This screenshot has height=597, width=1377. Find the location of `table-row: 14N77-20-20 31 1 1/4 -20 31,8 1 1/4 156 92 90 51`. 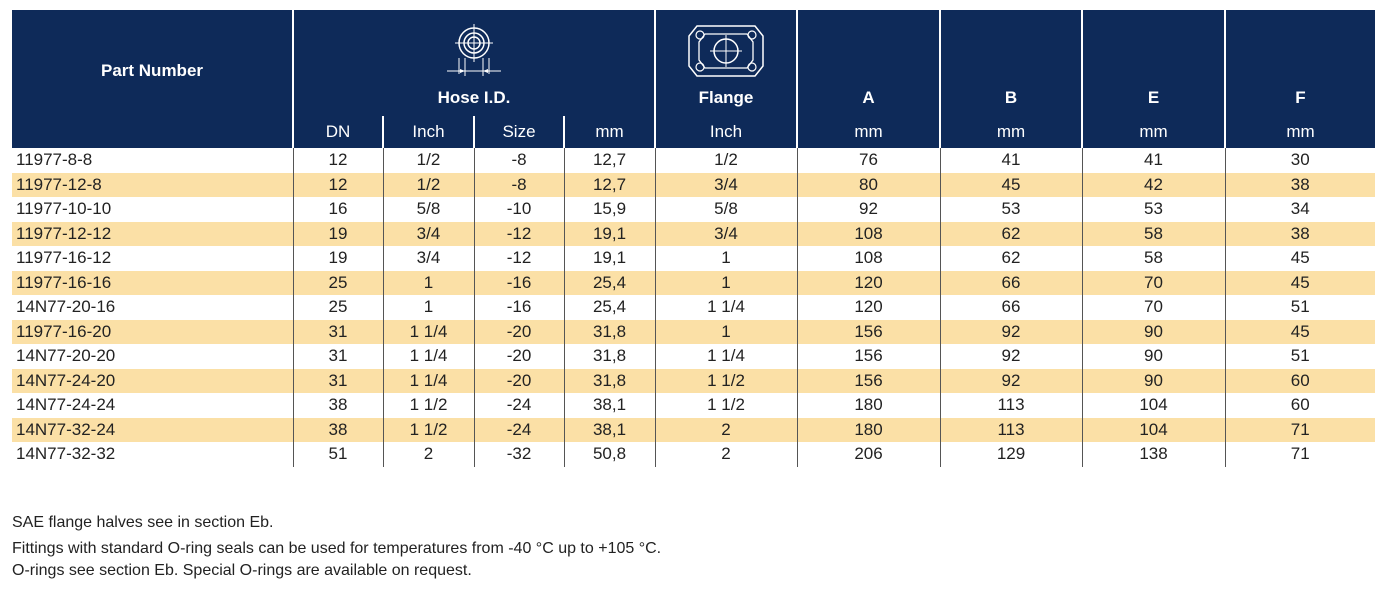

table-row: 14N77-20-20 31 1 1/4 -20 31,8 1 1/4 156 92 90 51 is located at coordinates (693, 356).